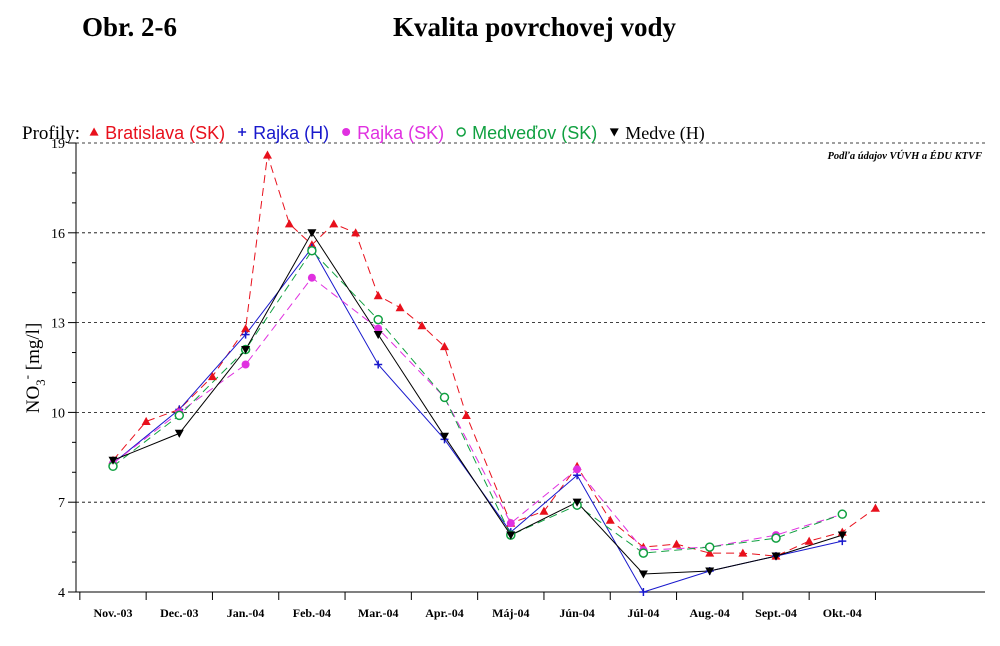 This screenshot has width=1000, height=646. What do you see at coordinates (400, 133) in the screenshot?
I see `legend-label: Rajka (SK)` at bounding box center [400, 133].